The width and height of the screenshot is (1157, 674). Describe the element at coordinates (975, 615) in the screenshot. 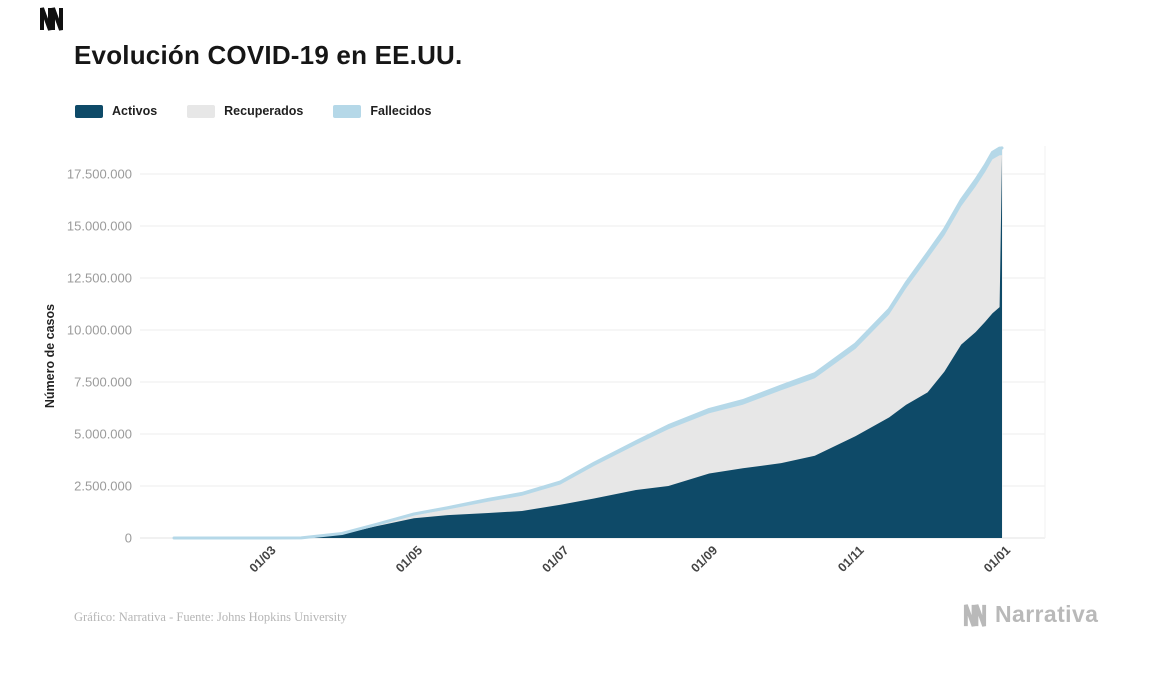

I see `narrativa-brand-icon` at that location.